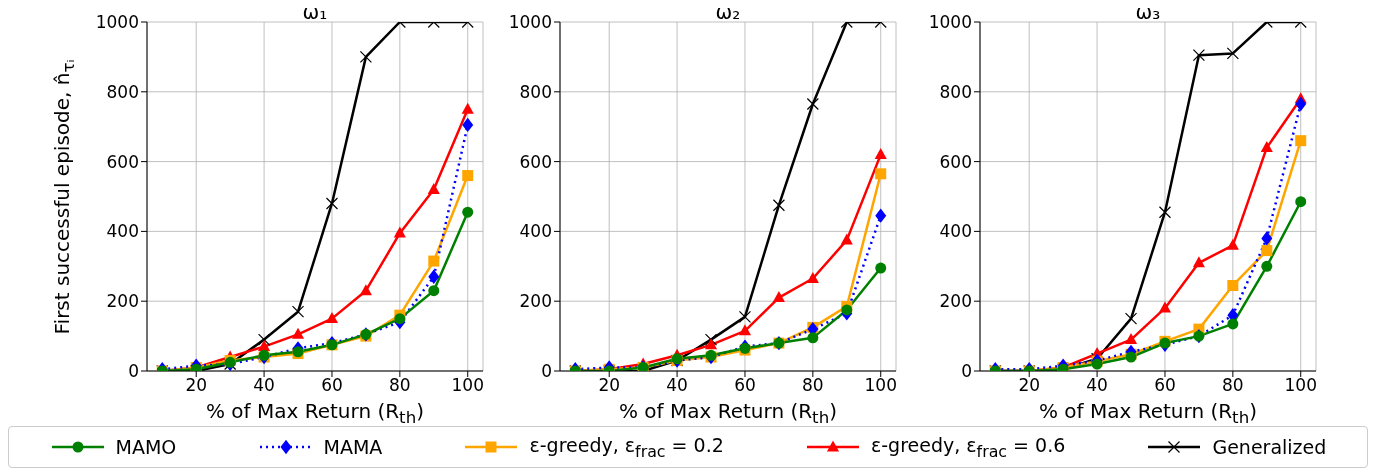  What do you see at coordinates (353, 447) in the screenshot?
I see `legend-label: MAMA` at bounding box center [353, 447].